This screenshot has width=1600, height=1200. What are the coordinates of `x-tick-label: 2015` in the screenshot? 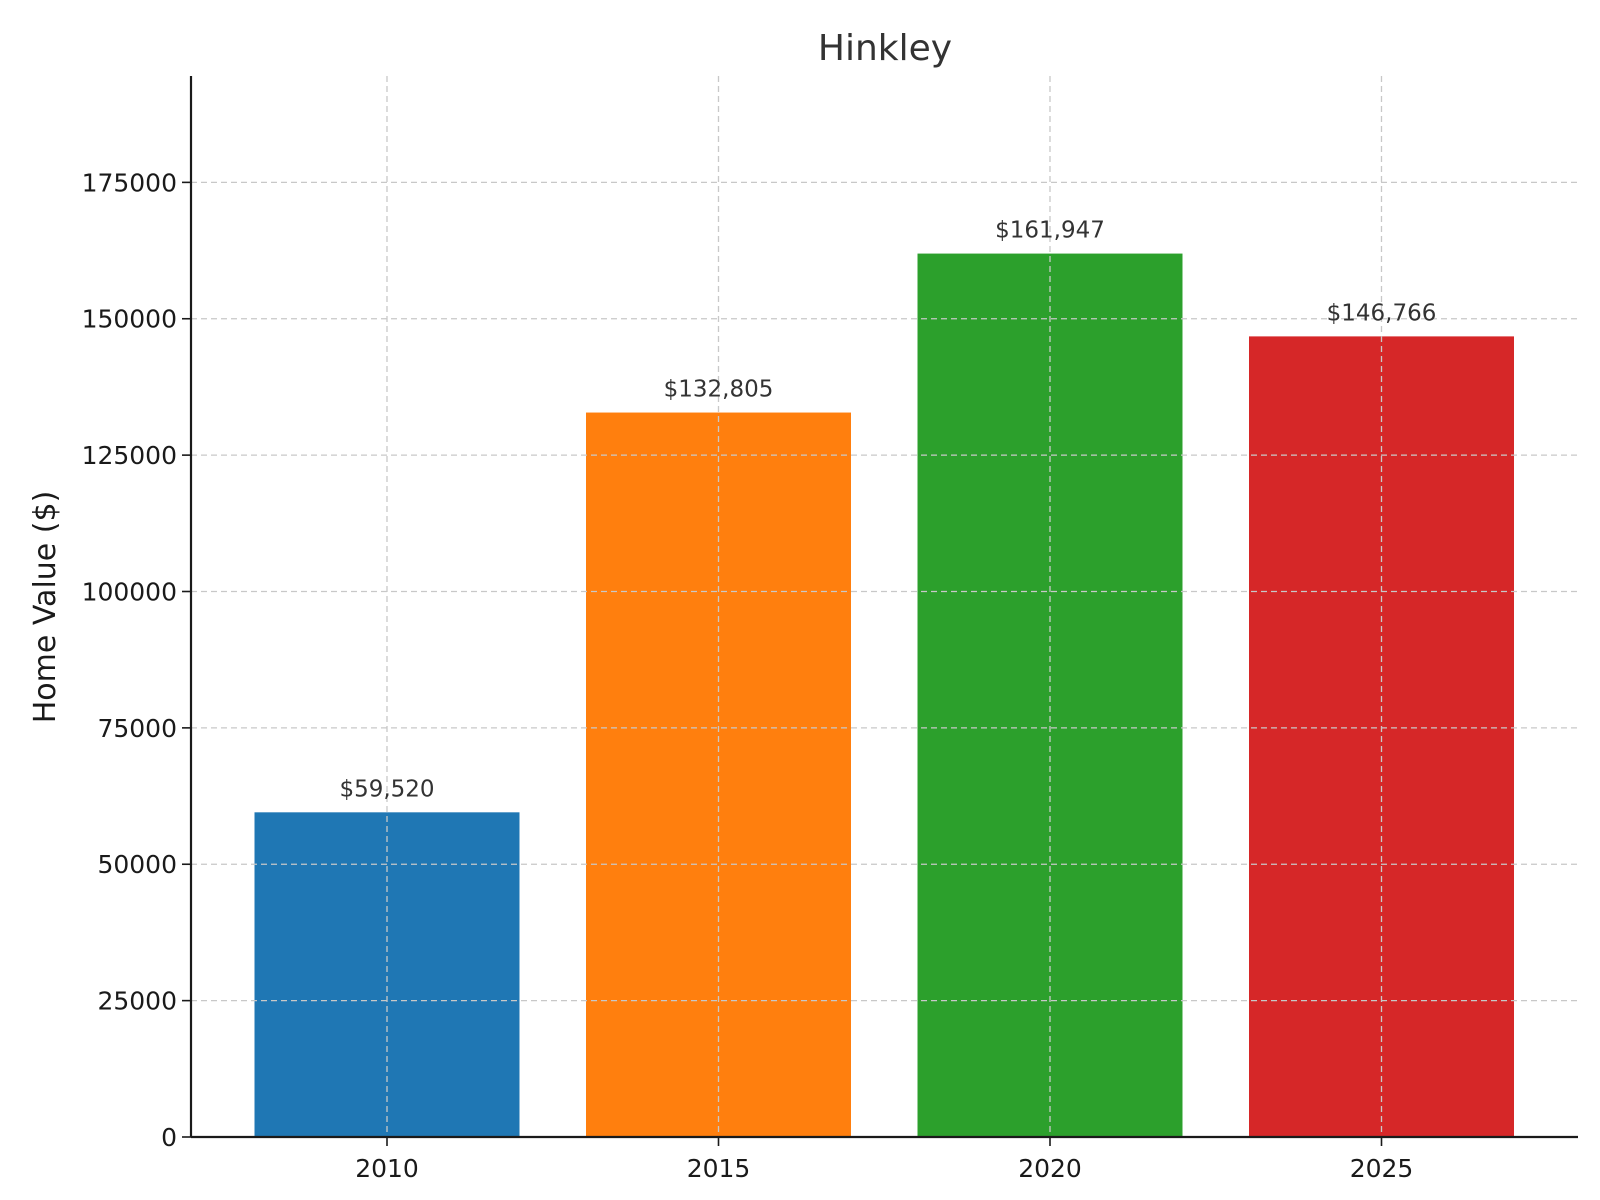 It's located at (719, 1168).